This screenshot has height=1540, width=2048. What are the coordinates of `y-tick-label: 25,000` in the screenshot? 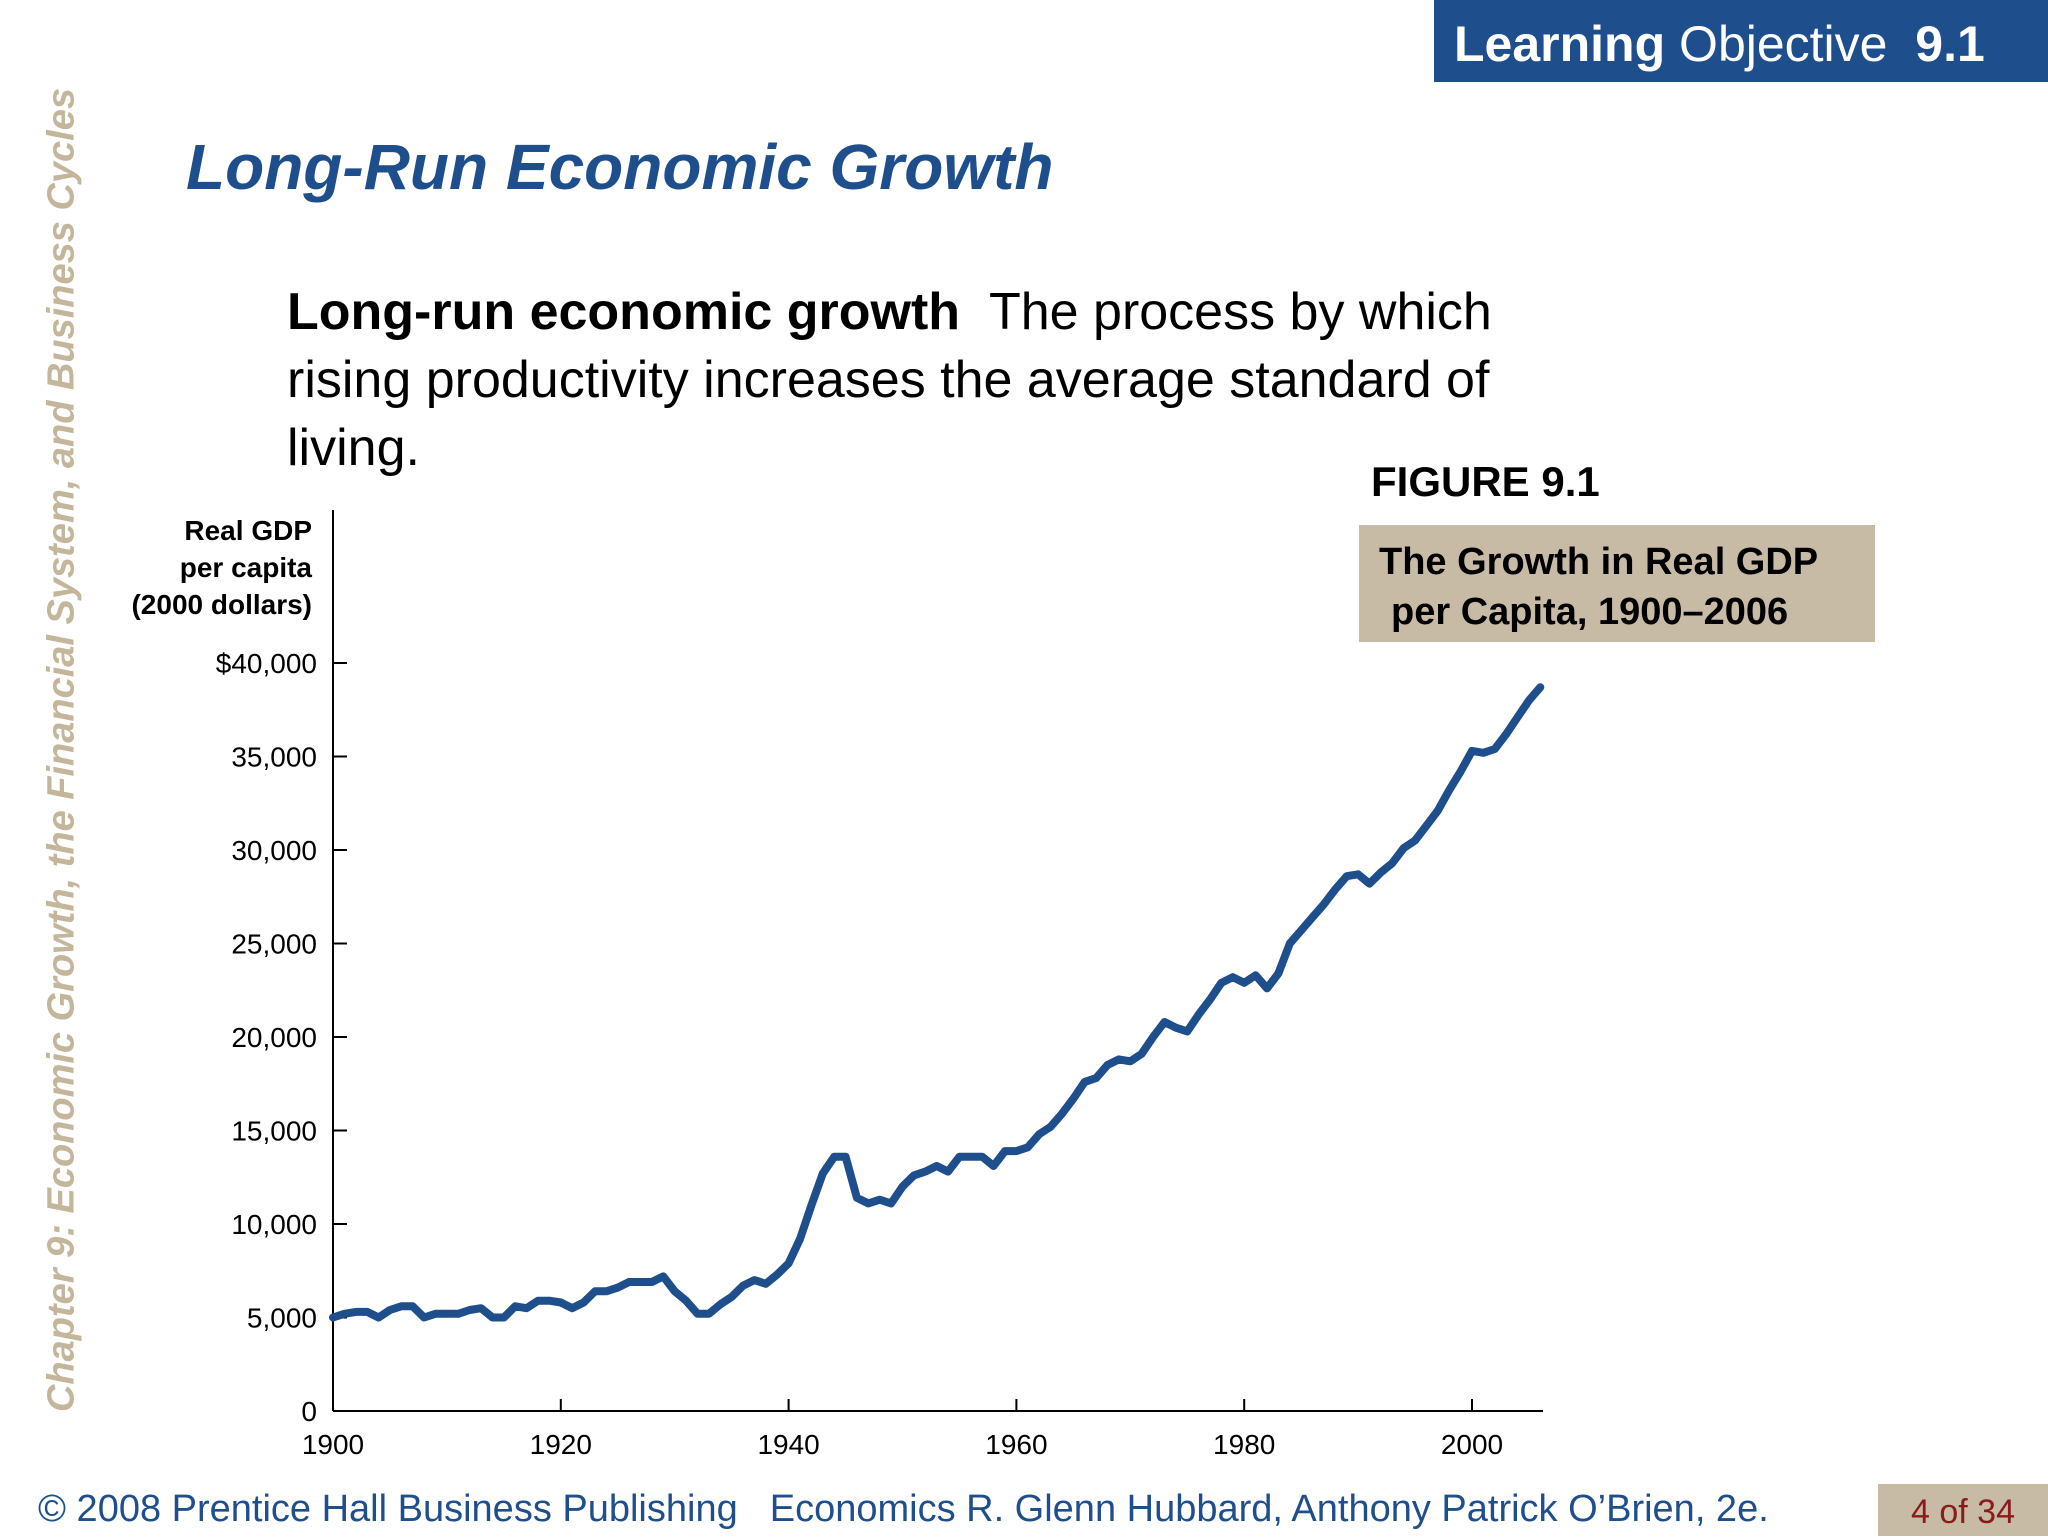 It's located at (274, 944).